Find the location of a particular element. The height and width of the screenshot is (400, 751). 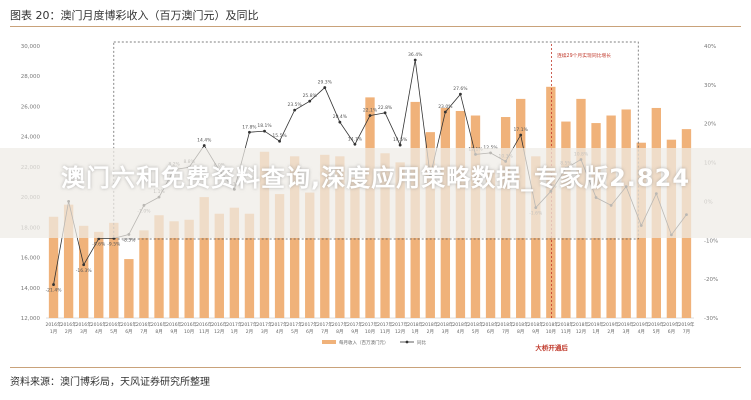

yoy-data-label: 18.1% is located at coordinates (264, 126).